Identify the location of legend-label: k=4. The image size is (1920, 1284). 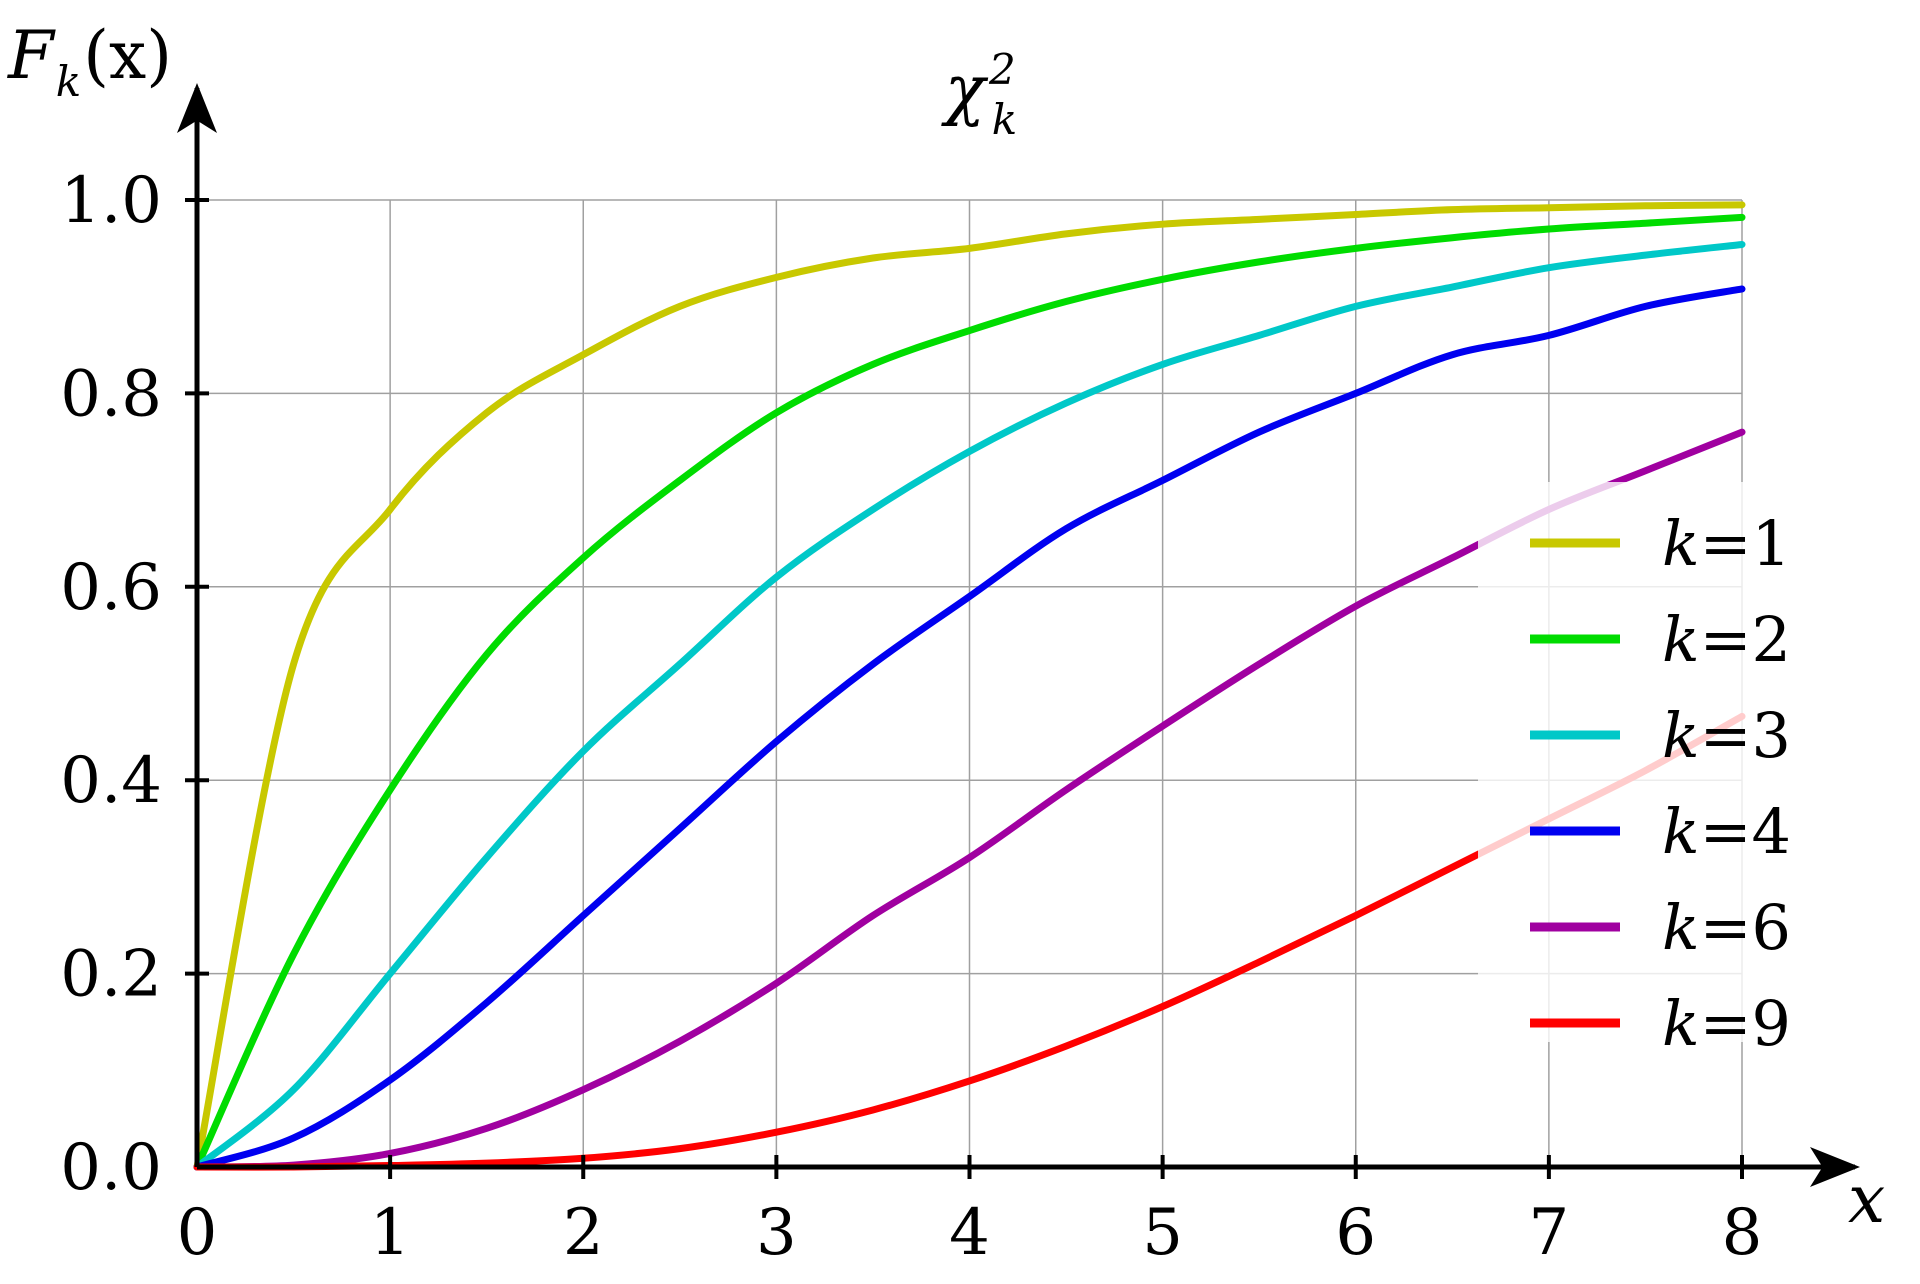
(1726, 831).